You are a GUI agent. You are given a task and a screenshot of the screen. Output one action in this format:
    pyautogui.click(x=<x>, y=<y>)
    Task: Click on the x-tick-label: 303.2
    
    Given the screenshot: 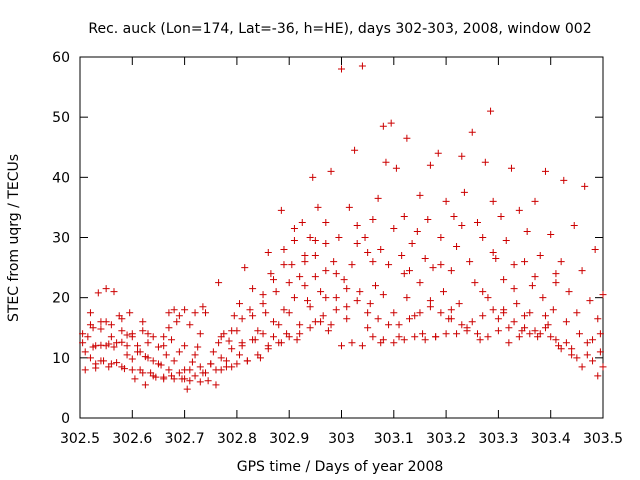 What is the action you would take?
    pyautogui.click(x=446, y=439)
    